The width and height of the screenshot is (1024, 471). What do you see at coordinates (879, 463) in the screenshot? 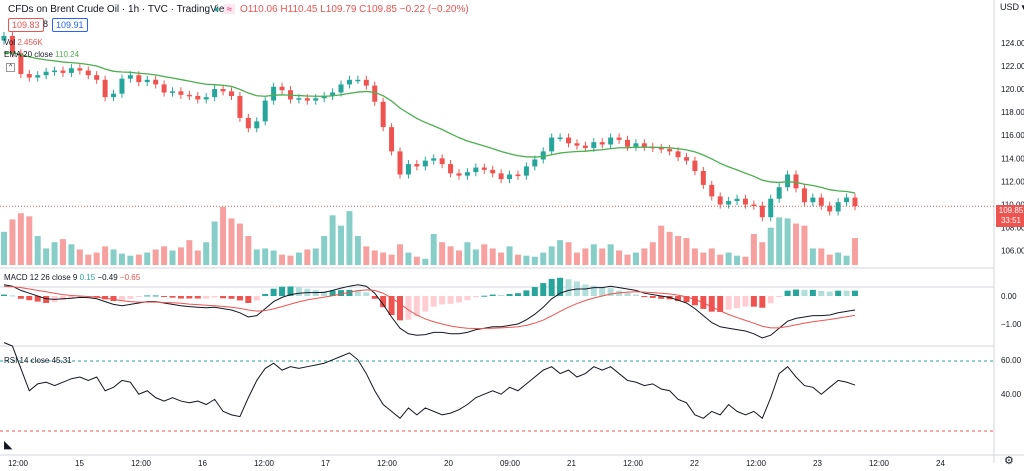
I see `time-tick-label: 12:00` at bounding box center [879, 463].